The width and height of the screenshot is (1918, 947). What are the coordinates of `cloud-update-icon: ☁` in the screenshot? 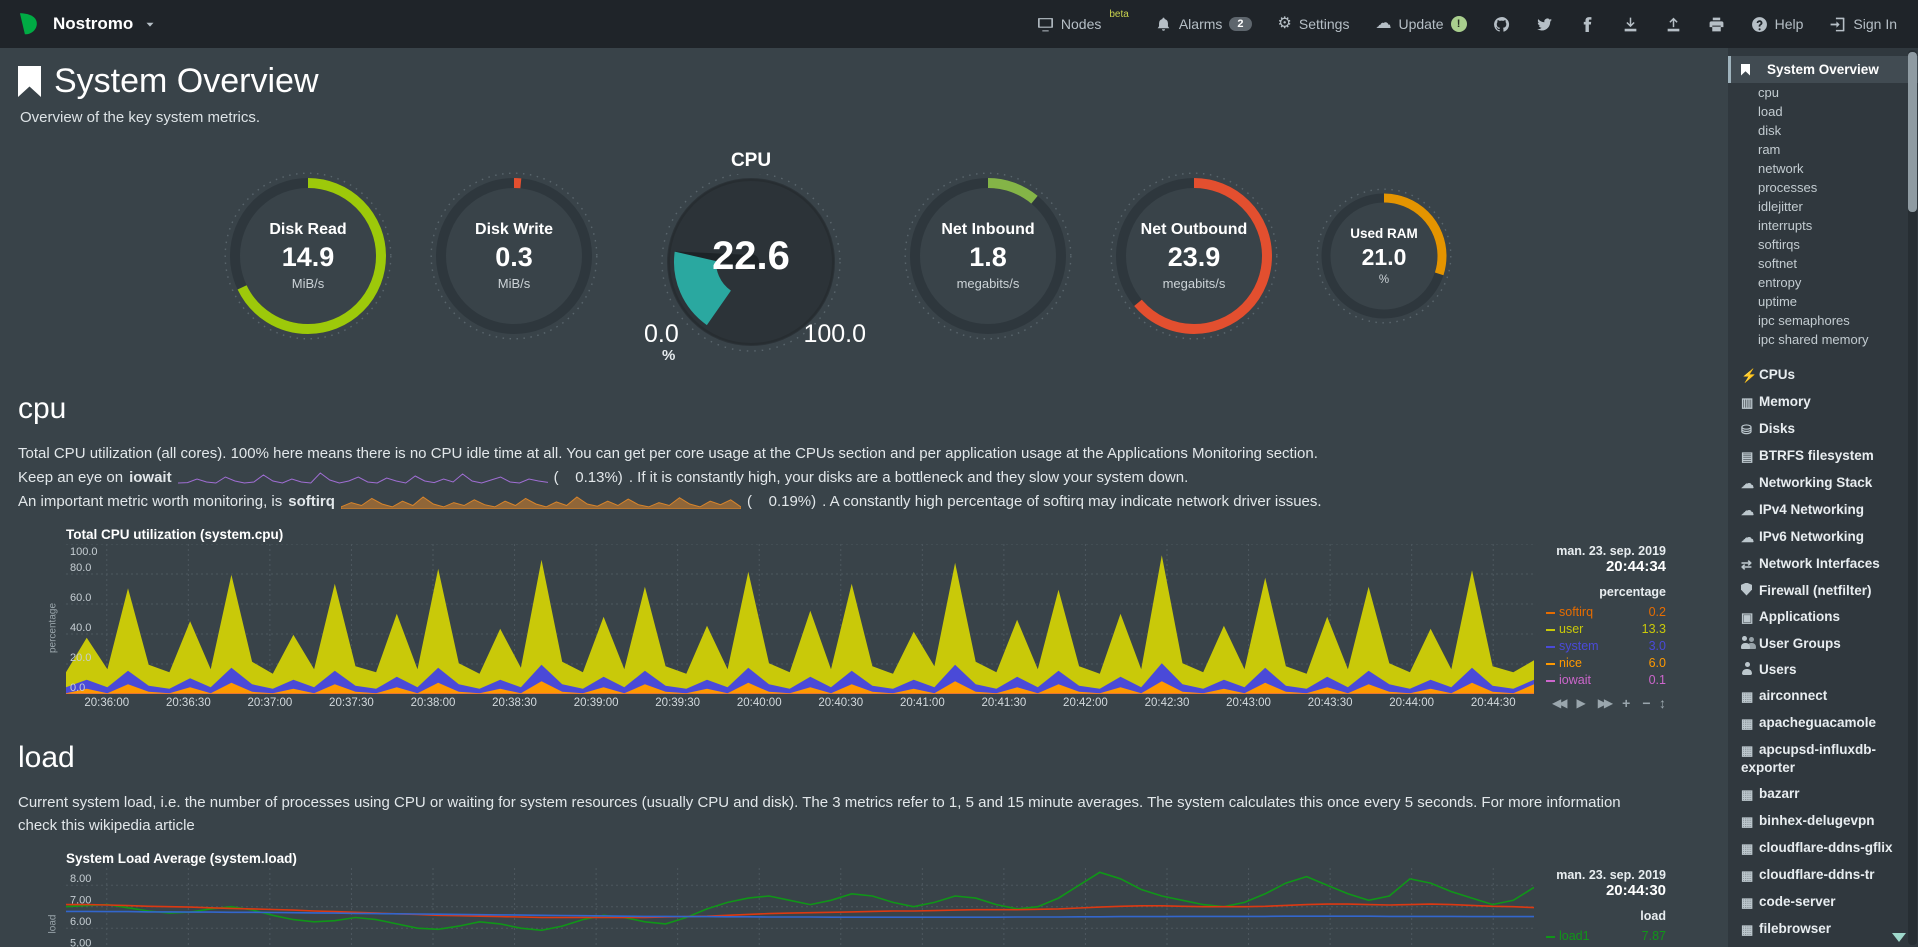 It's located at (1383, 23).